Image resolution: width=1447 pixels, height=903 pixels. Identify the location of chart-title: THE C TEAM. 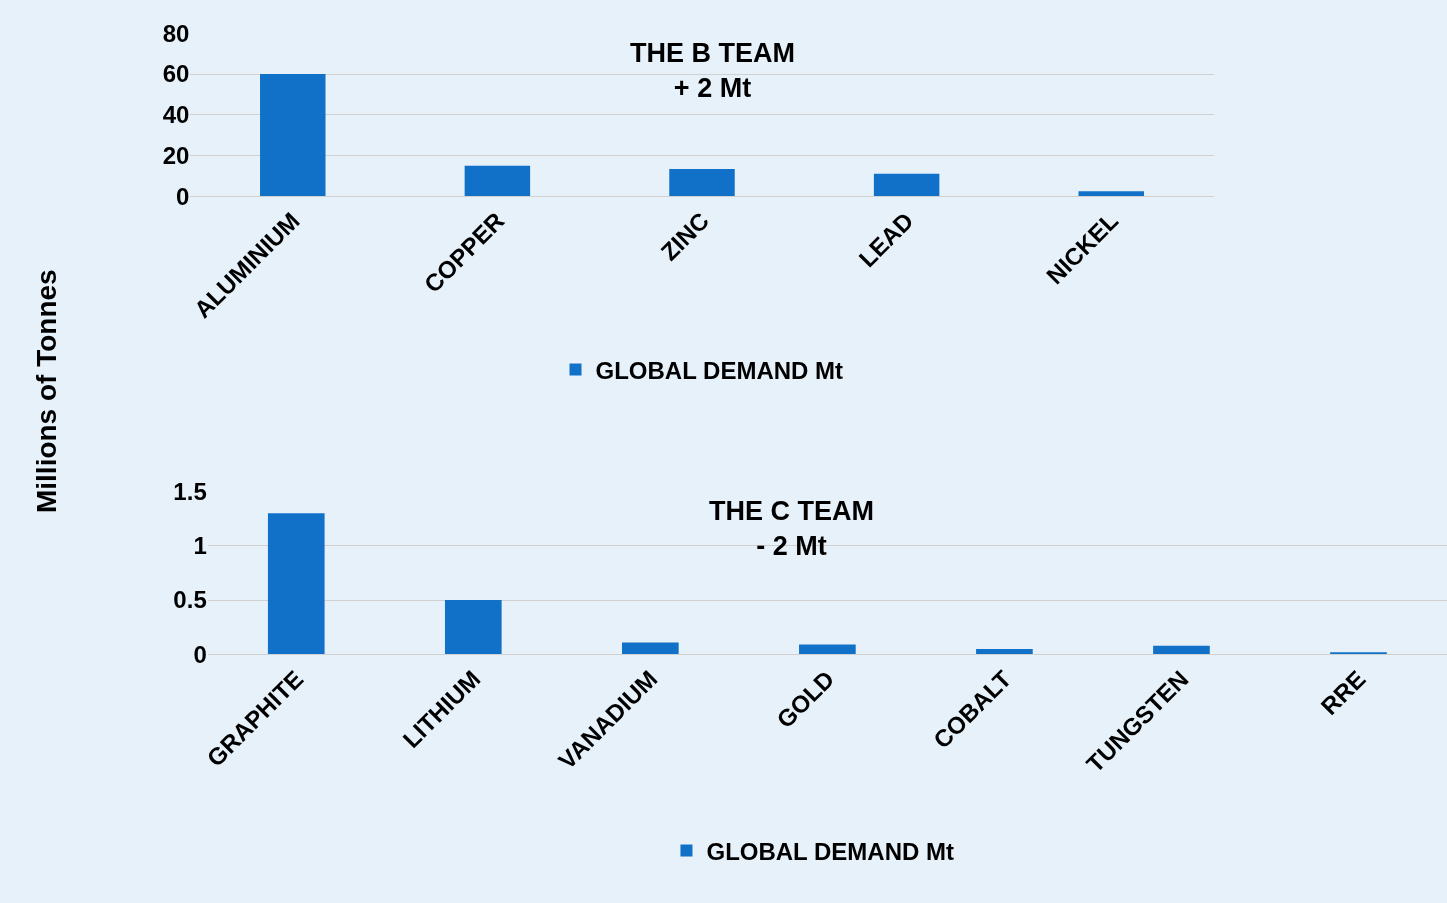
(791, 511).